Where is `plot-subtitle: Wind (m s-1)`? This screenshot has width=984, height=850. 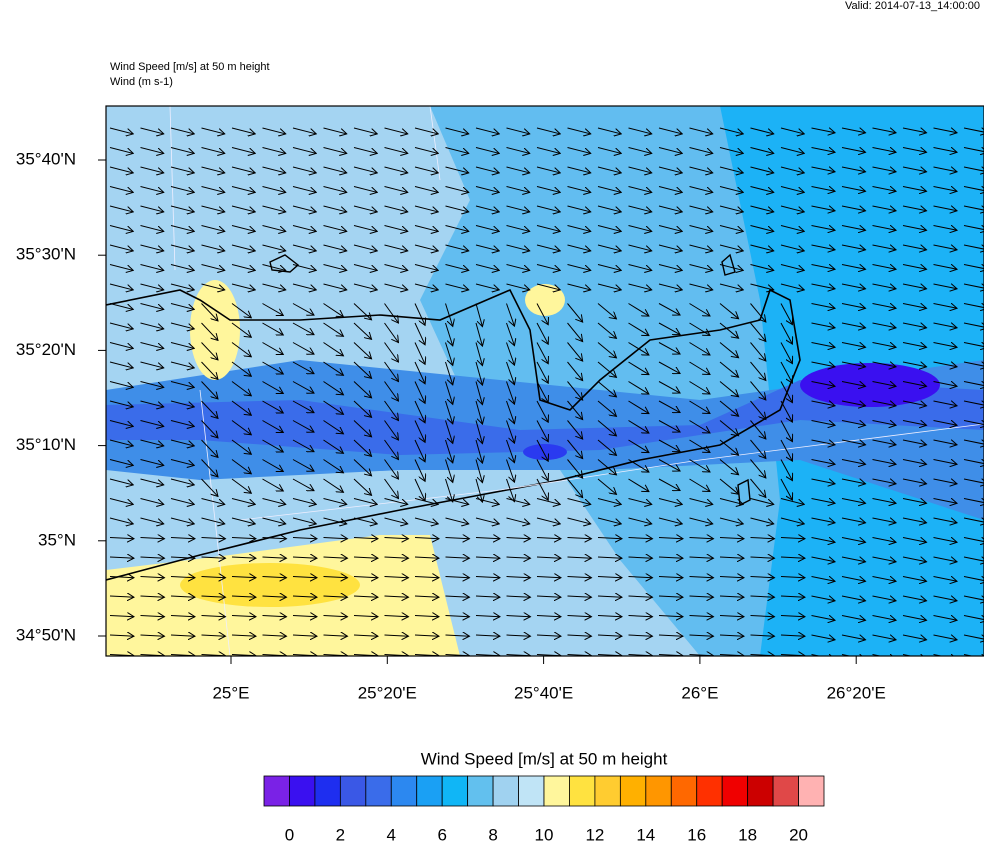 plot-subtitle: Wind (m s-1) is located at coordinates (141, 82).